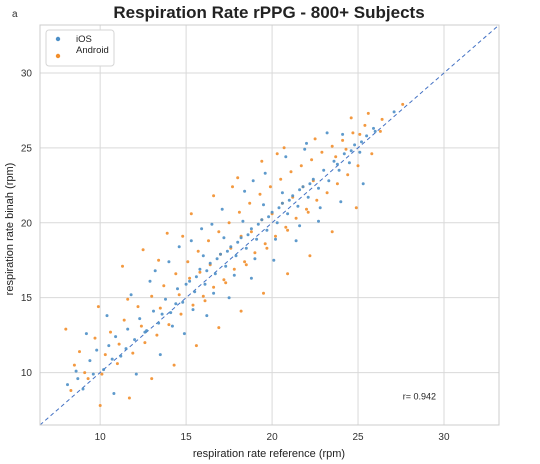 The height and width of the screenshot is (464, 540). Describe the element at coordinates (58, 56) in the screenshot. I see `legend-marker-android` at that location.